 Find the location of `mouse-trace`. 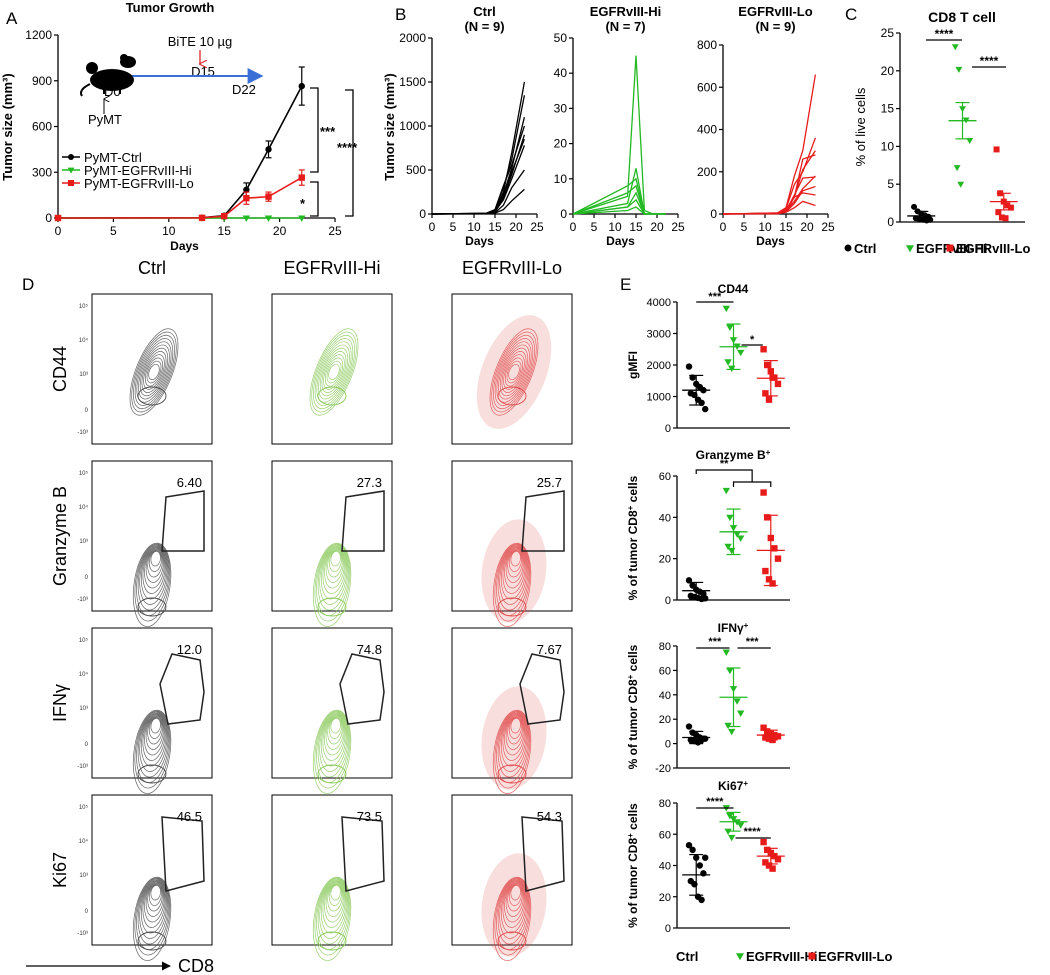

mouse-trace is located at coordinates (769, 182).